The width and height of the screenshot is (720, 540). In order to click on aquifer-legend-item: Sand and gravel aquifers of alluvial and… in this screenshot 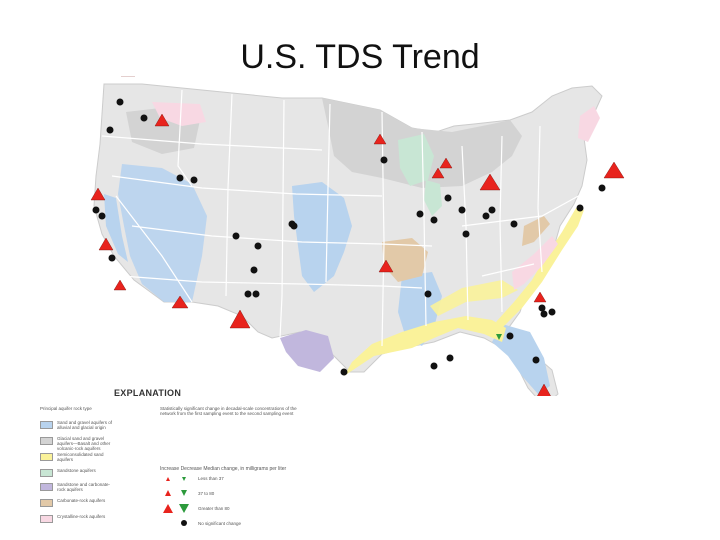, I will do `click(78, 425)`.